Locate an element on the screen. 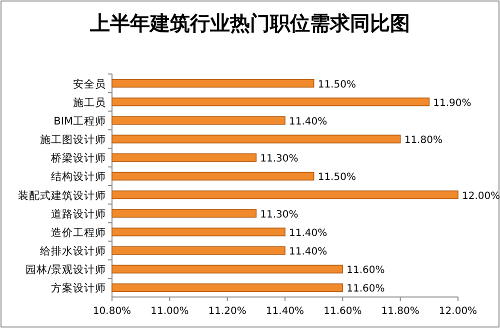 Image resolution: width=500 pixels, height=328 pixels. x-tick-label: 11.20% is located at coordinates (227, 311).